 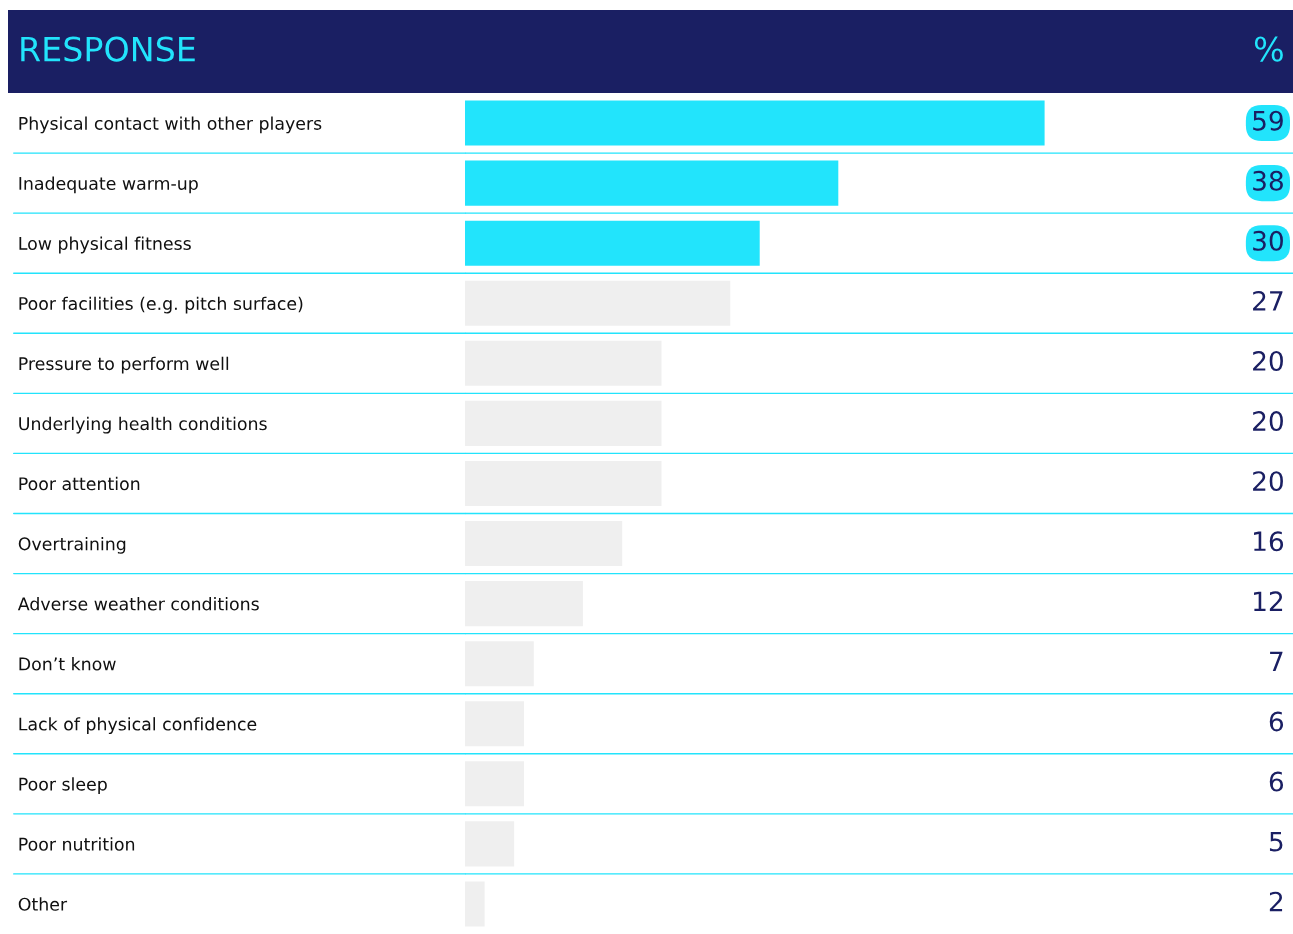 I want to click on y-tick-label: Pressure to perform well, so click(x=124, y=365).